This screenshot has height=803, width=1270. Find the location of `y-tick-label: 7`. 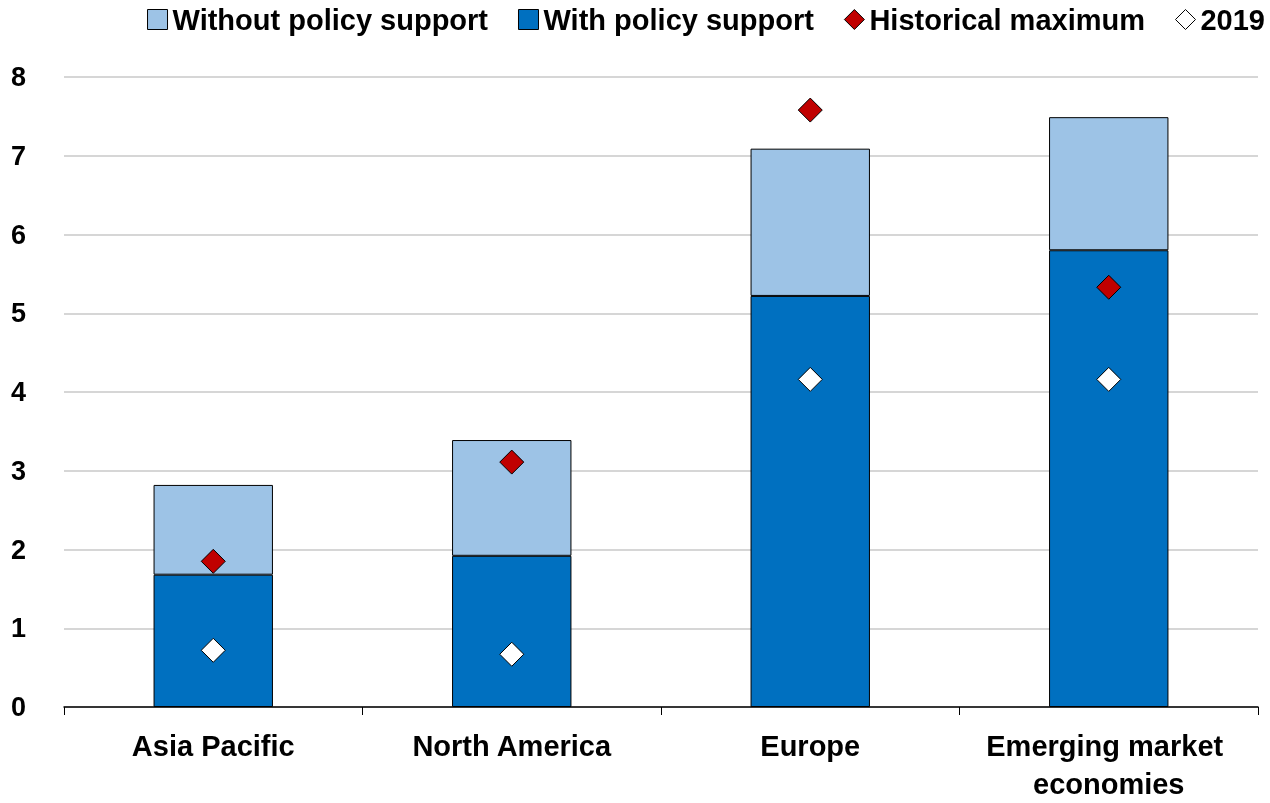

y-tick-label: 7 is located at coordinates (18, 155).